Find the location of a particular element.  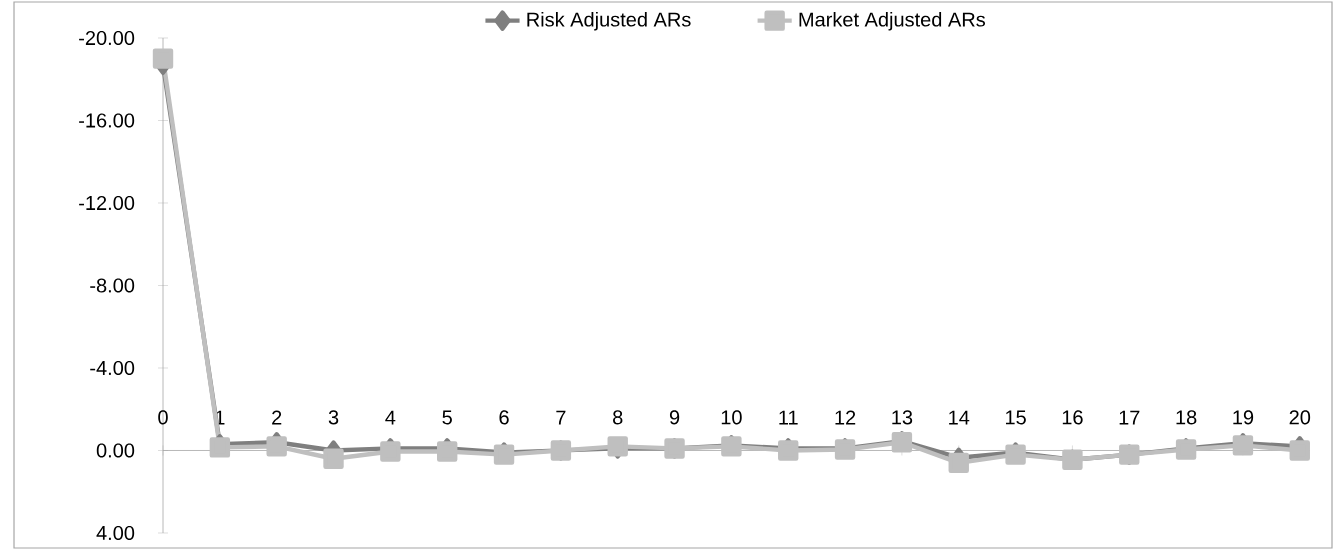

x-tick-label: 15 is located at coordinates (1015, 417).